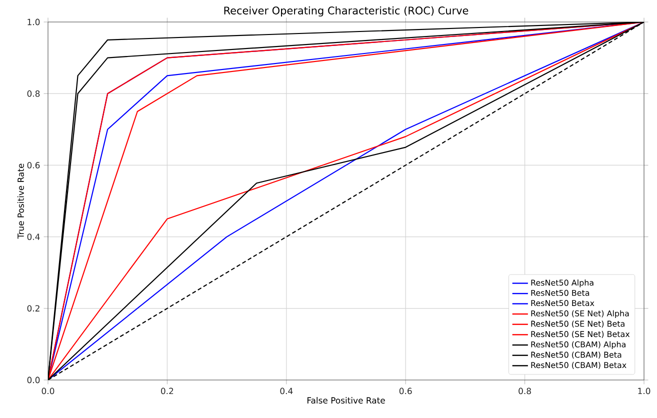 Image resolution: width=657 pixels, height=418 pixels. What do you see at coordinates (33, 93) in the screenshot?
I see `y-tick-label: 0.8` at bounding box center [33, 93].